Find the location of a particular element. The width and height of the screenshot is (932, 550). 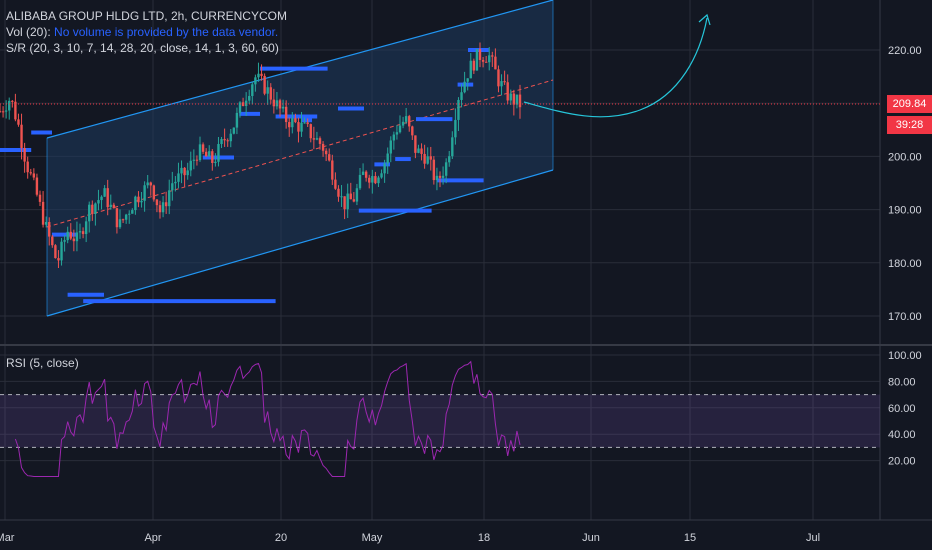

x-tick-label: 18 is located at coordinates (484, 538).